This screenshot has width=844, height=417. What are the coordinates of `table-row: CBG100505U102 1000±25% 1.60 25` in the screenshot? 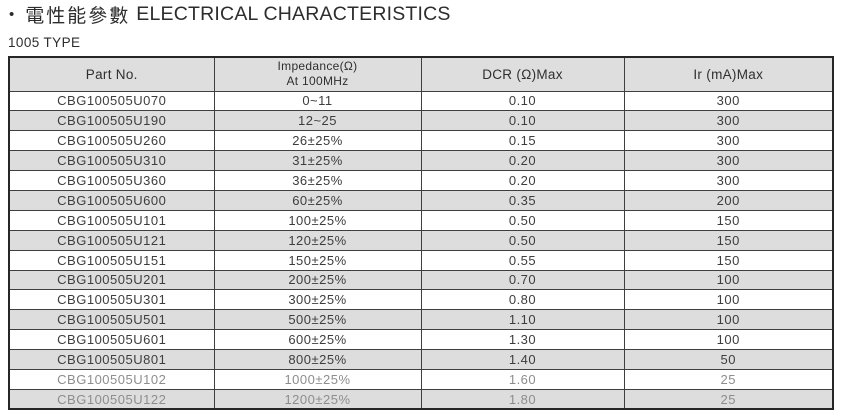 It's located at (421, 379).